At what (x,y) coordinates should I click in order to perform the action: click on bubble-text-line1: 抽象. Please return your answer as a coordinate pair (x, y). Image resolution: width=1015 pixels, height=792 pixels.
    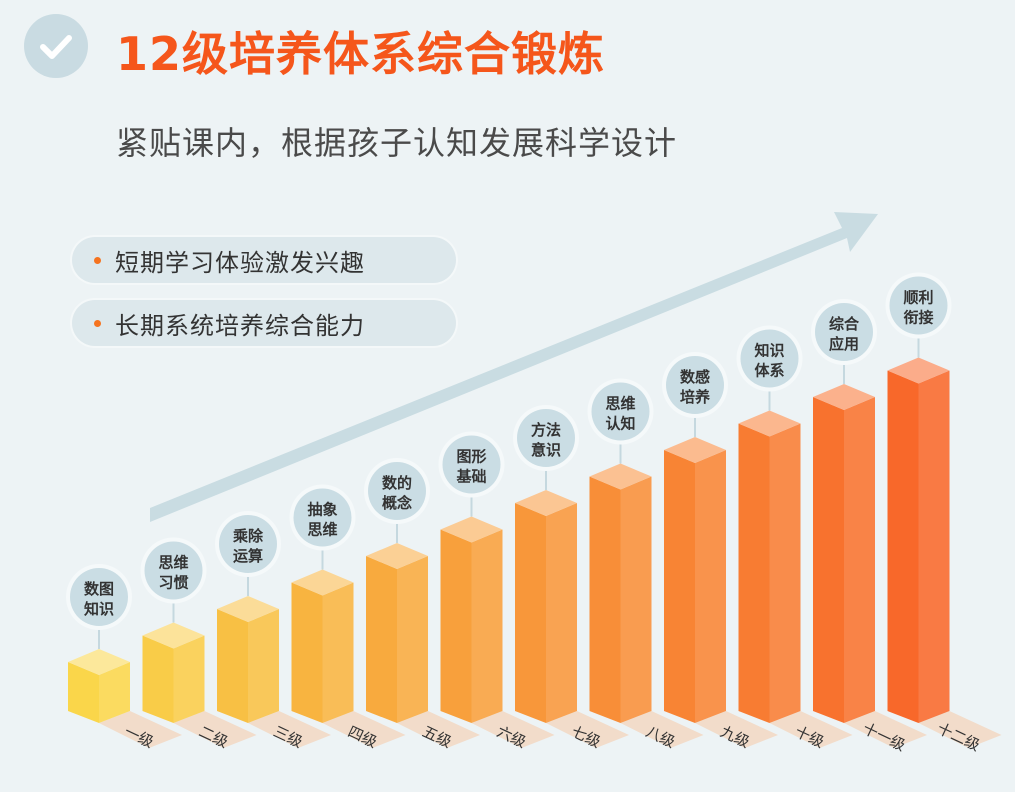
    Looking at the image, I should click on (322, 510).